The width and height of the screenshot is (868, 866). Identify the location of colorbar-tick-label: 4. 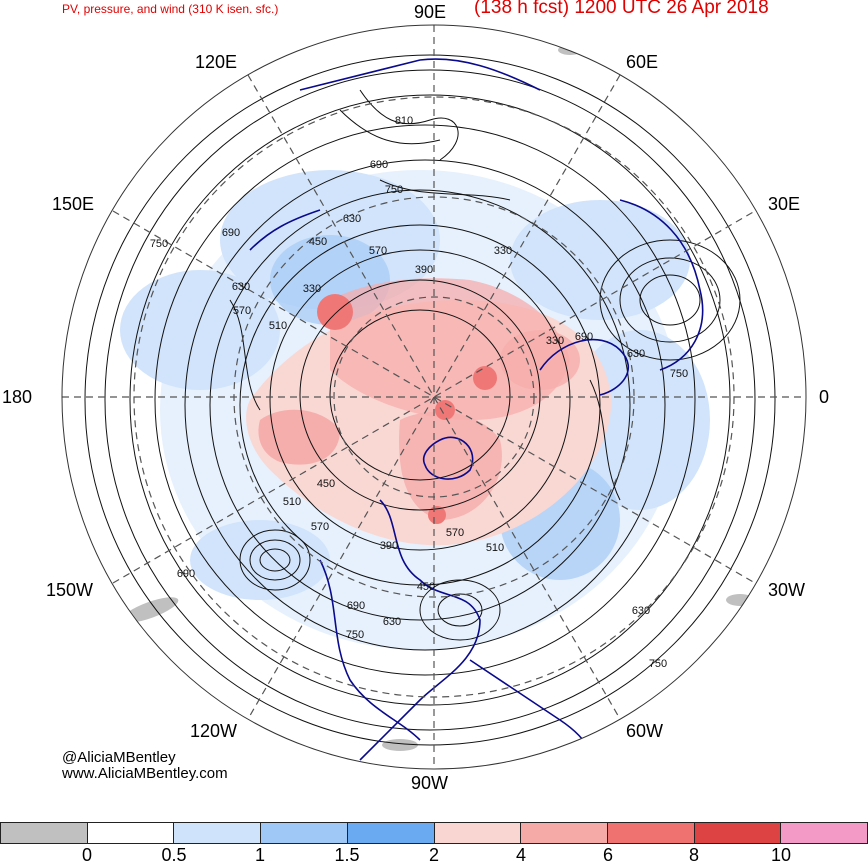
(521, 855).